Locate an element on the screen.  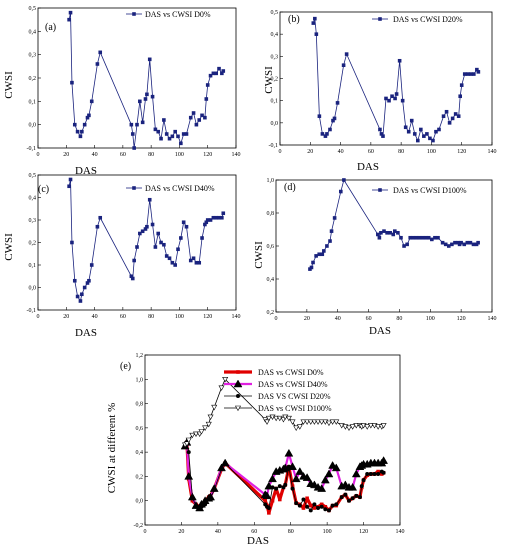
panel-d-x-tick-label: 0 is located at coordinates (276, 319).